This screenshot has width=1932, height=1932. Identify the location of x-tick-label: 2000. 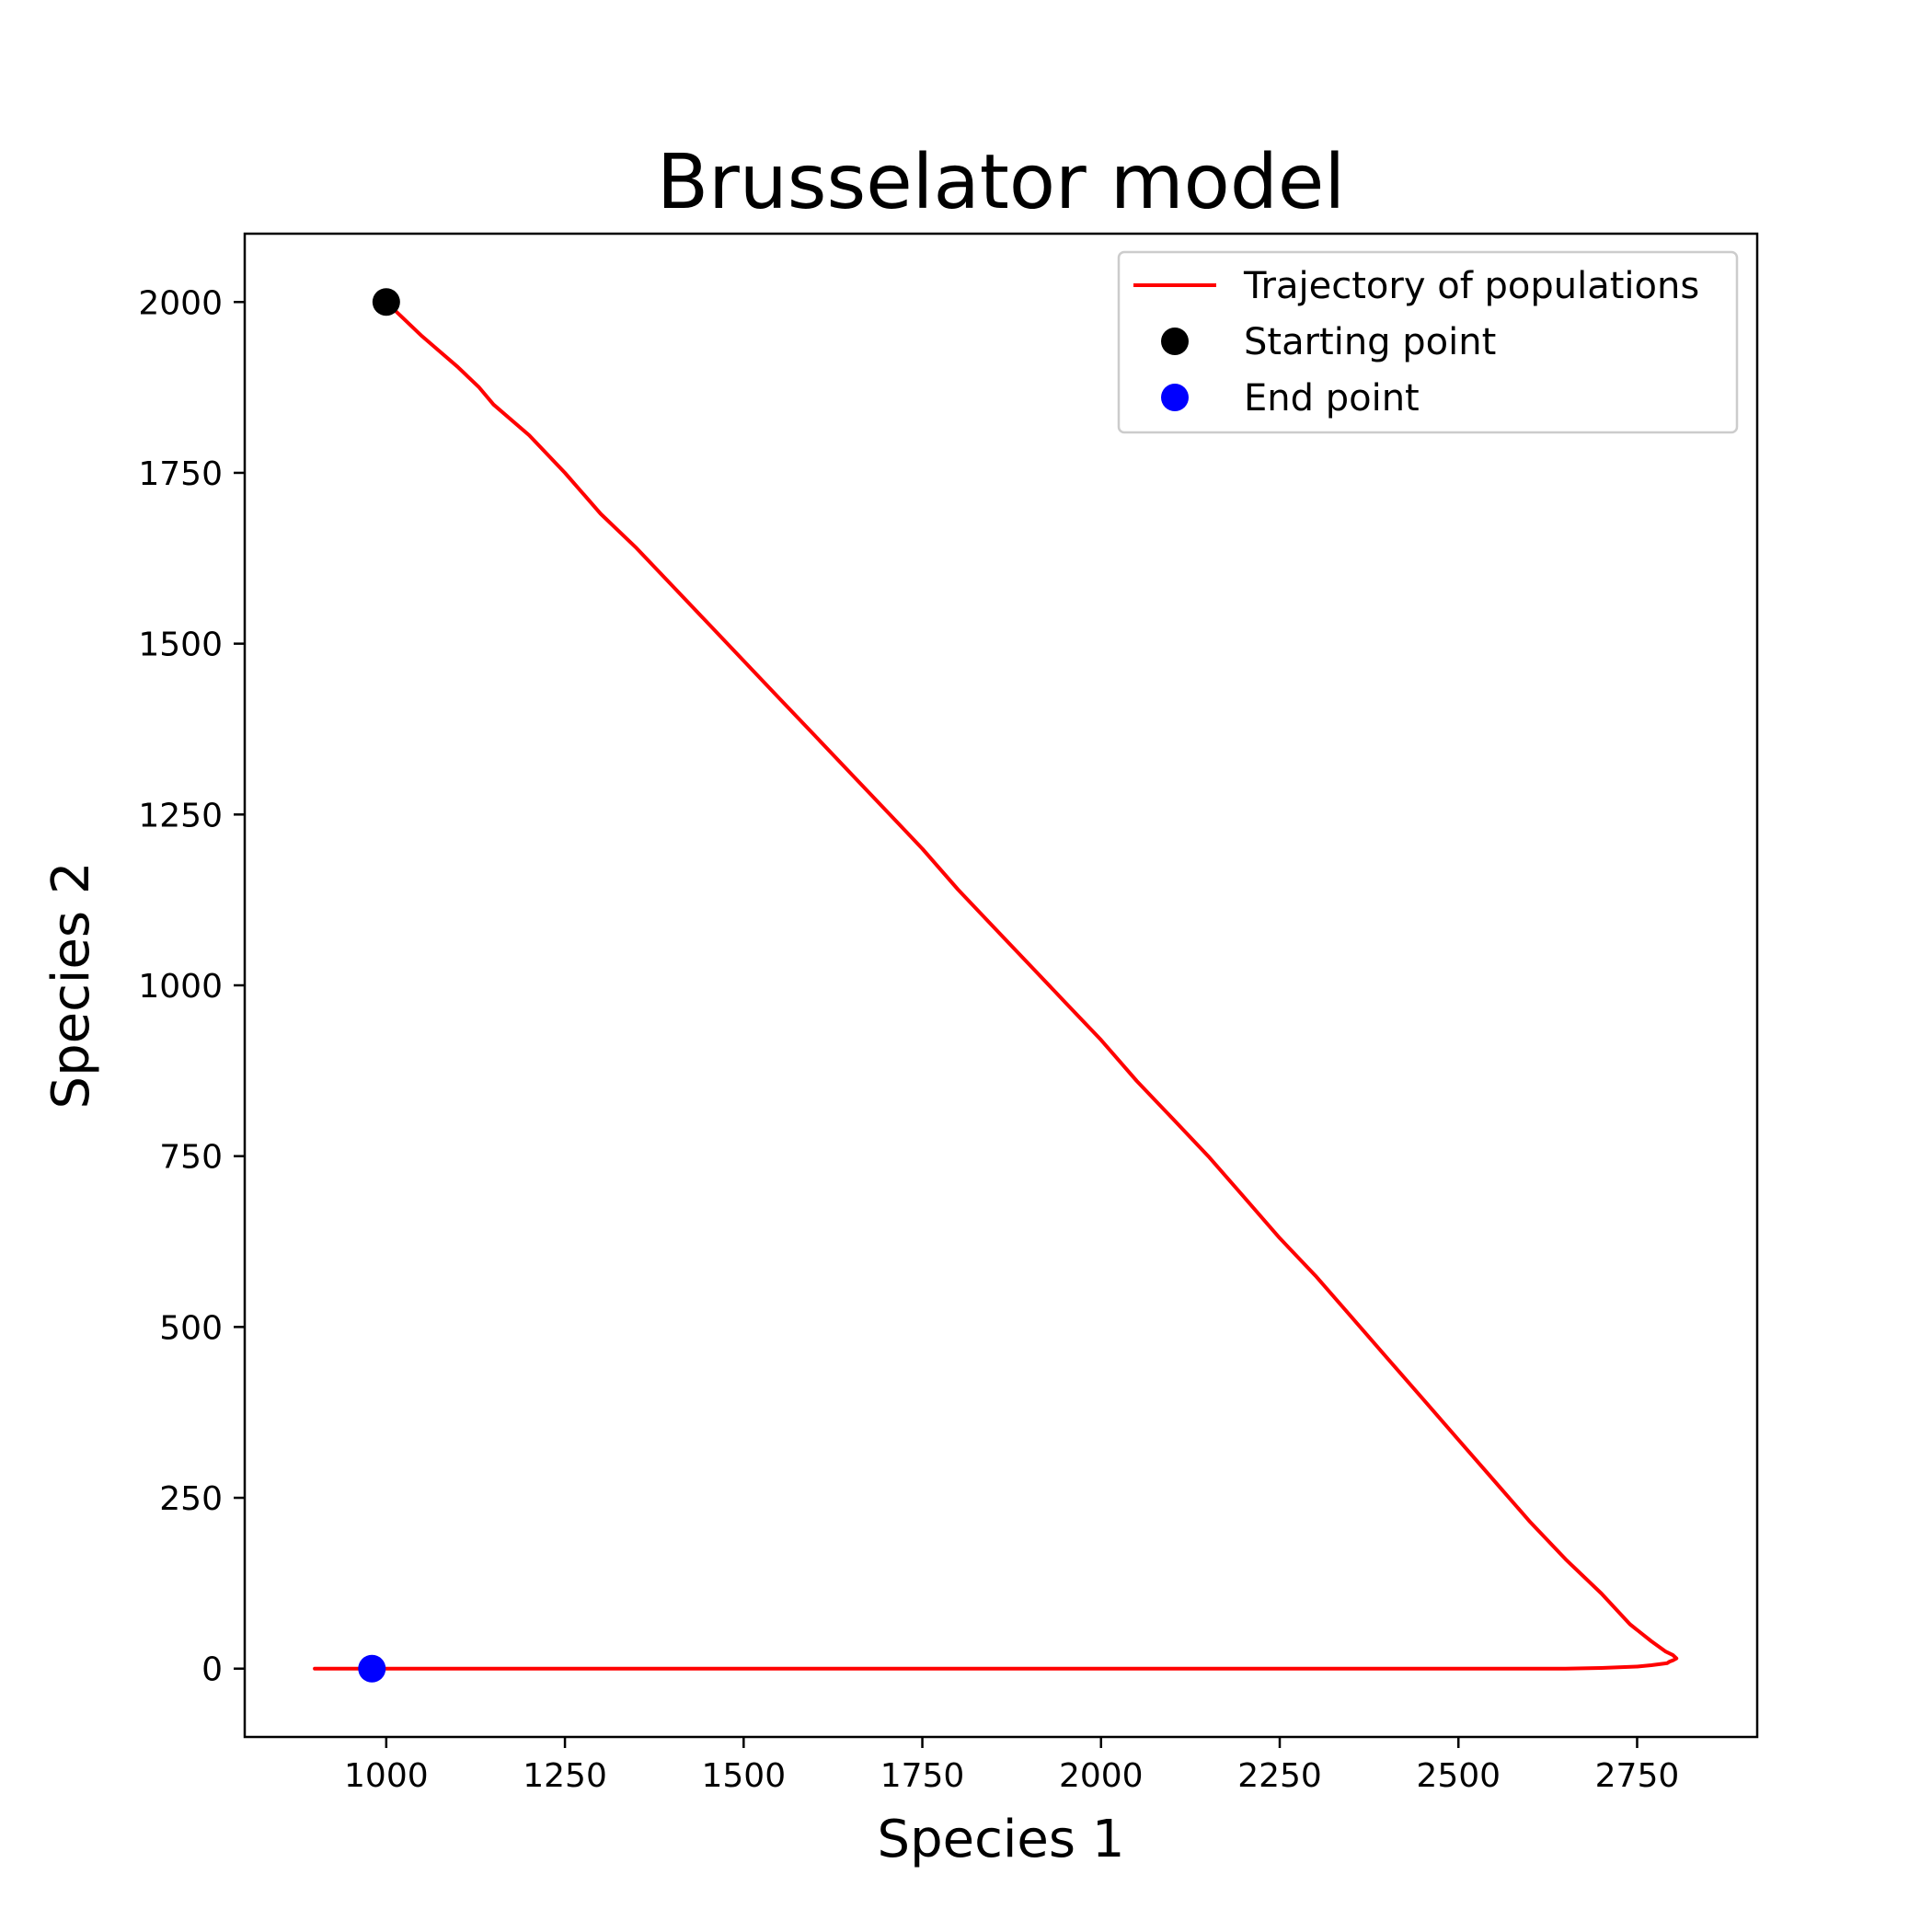
(1101, 1776).